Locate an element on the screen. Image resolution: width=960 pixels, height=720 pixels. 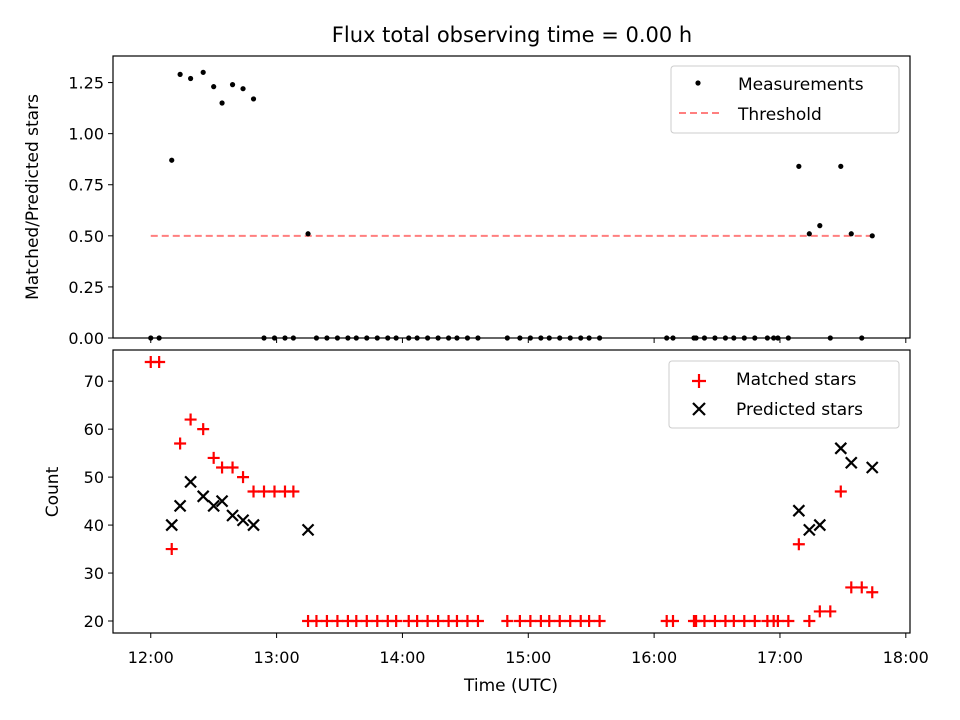
bottom-ytick-label: 20 is located at coordinates (94, 621).